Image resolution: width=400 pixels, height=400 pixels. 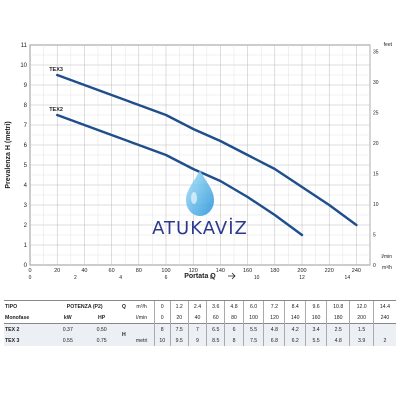 I want to click on m3h-11: 14.4, so click(x=384, y=306).